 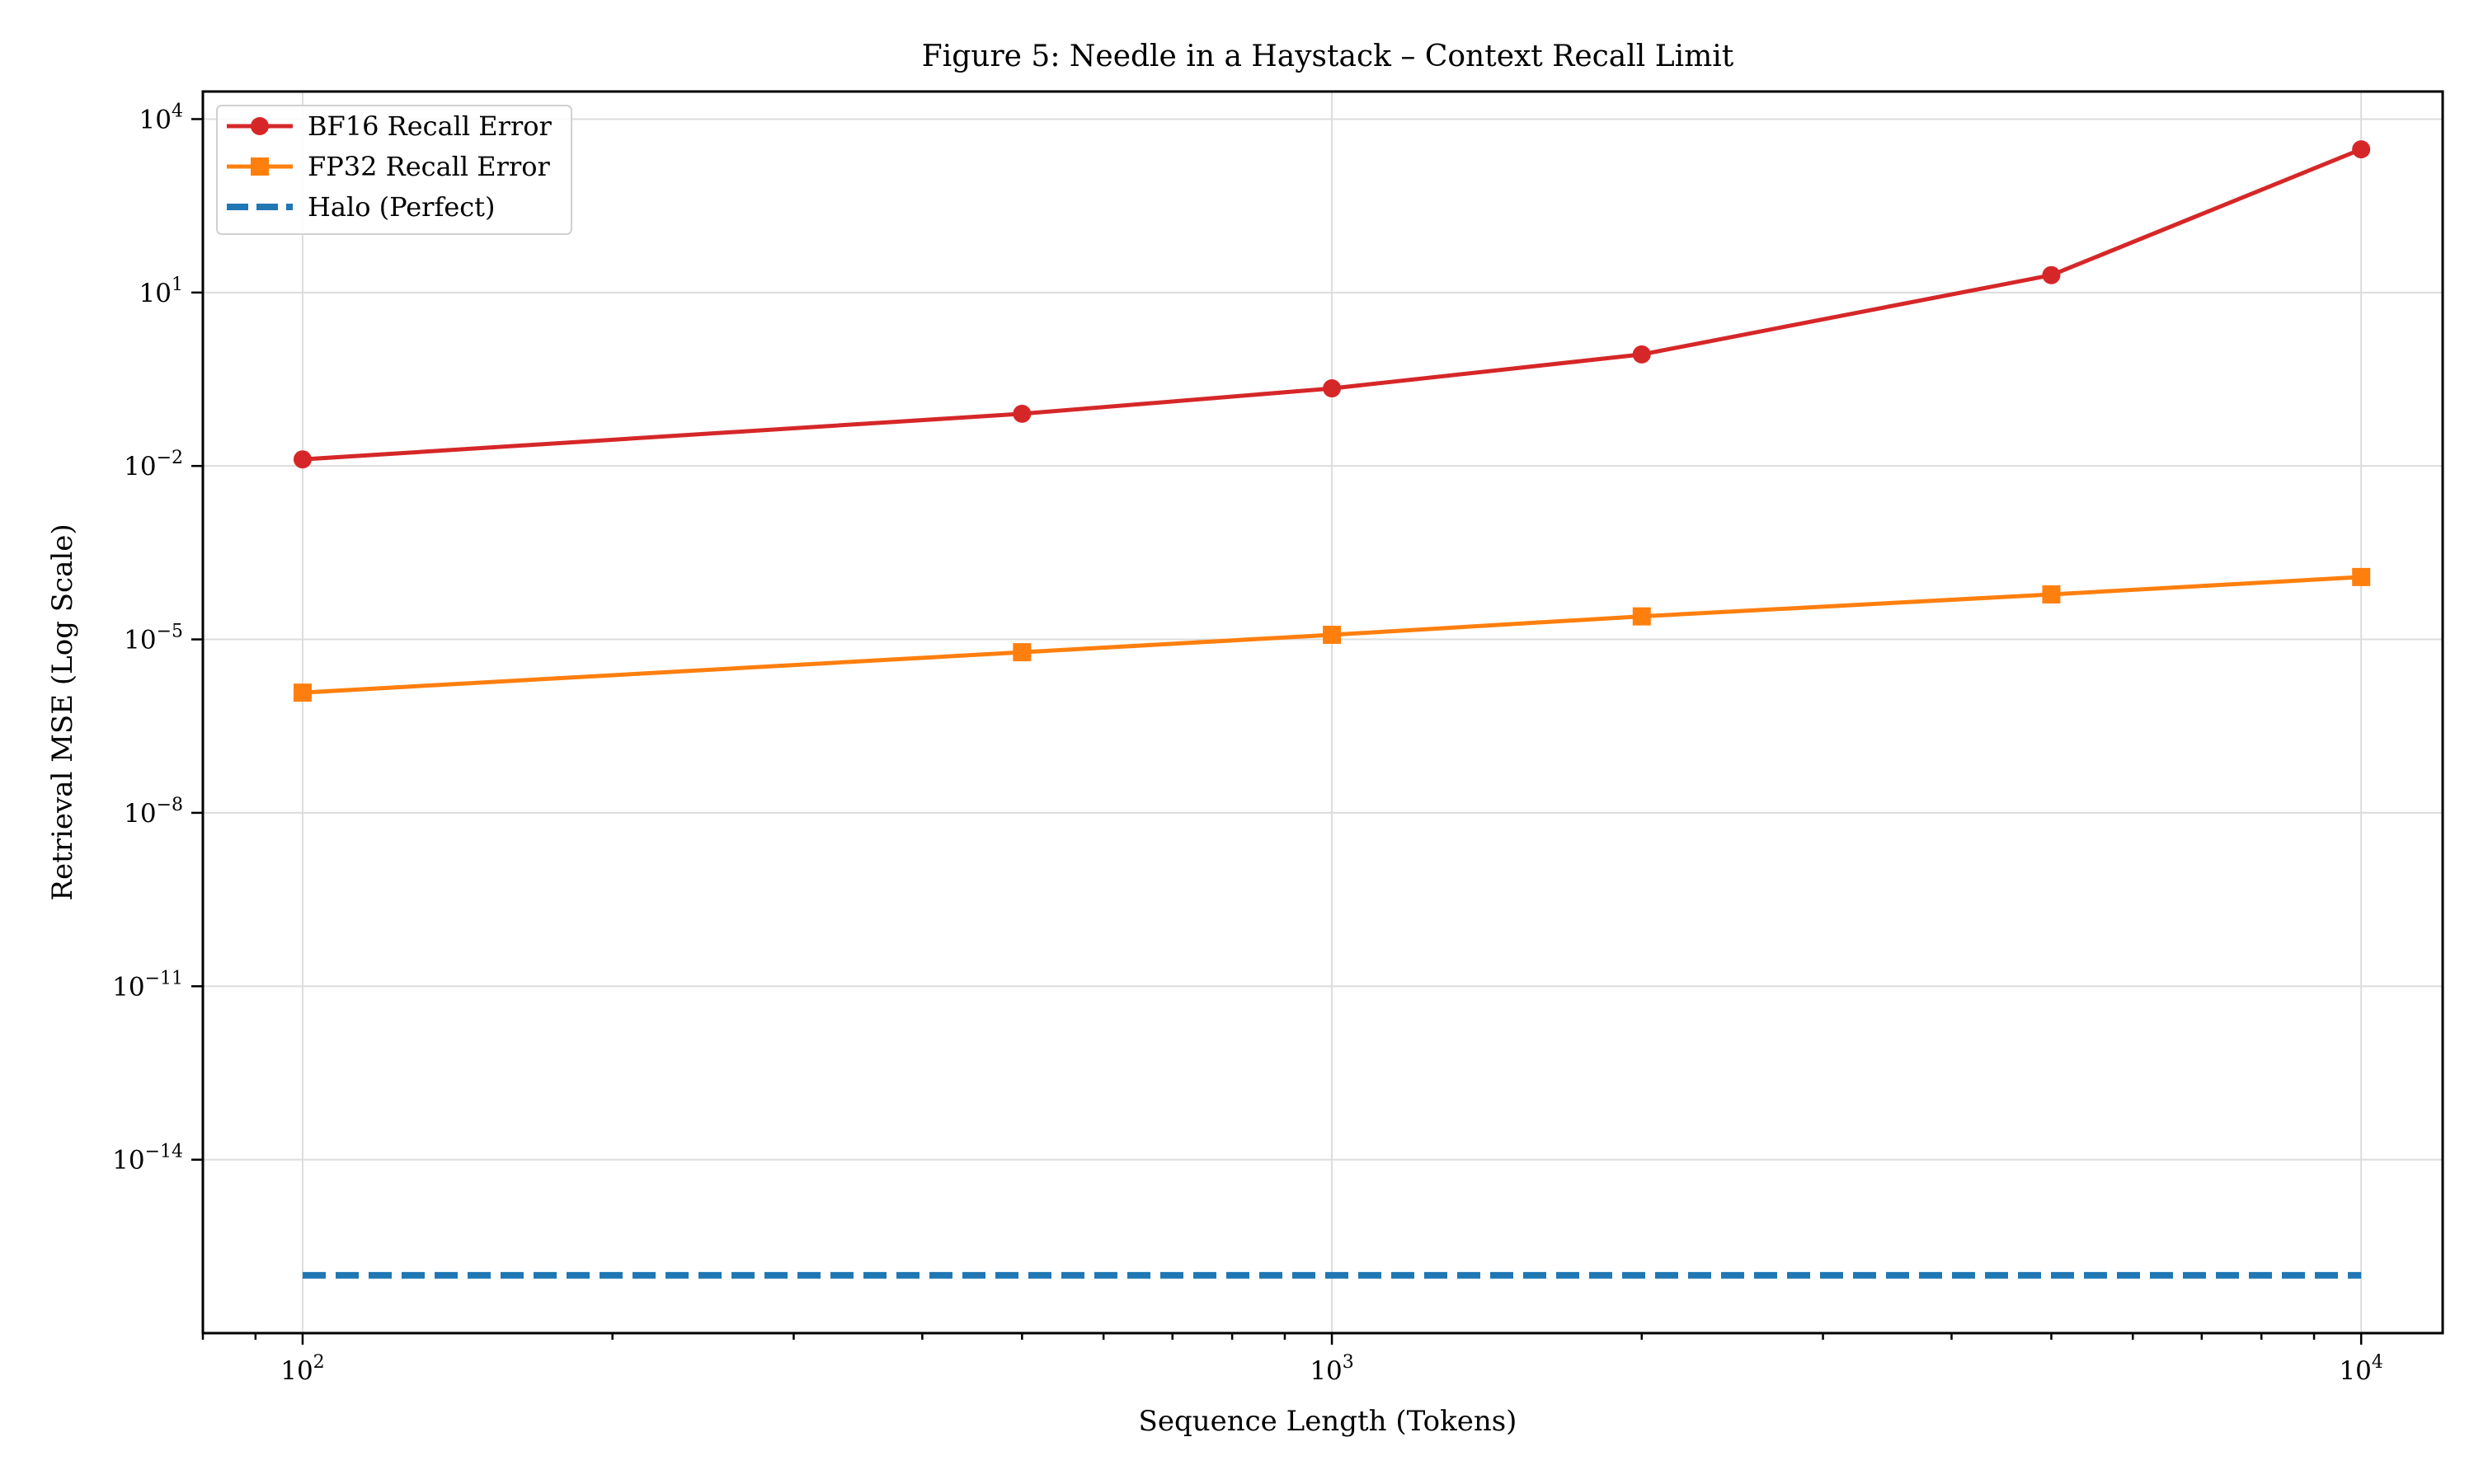 I want to click on series-line, so click(x=1332, y=635).